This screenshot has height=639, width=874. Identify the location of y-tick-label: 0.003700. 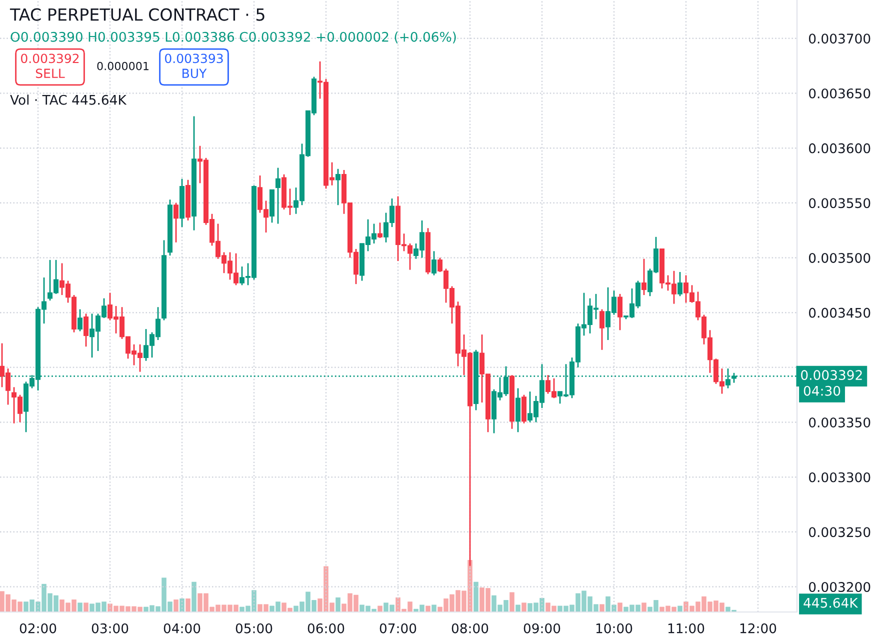
(839, 39).